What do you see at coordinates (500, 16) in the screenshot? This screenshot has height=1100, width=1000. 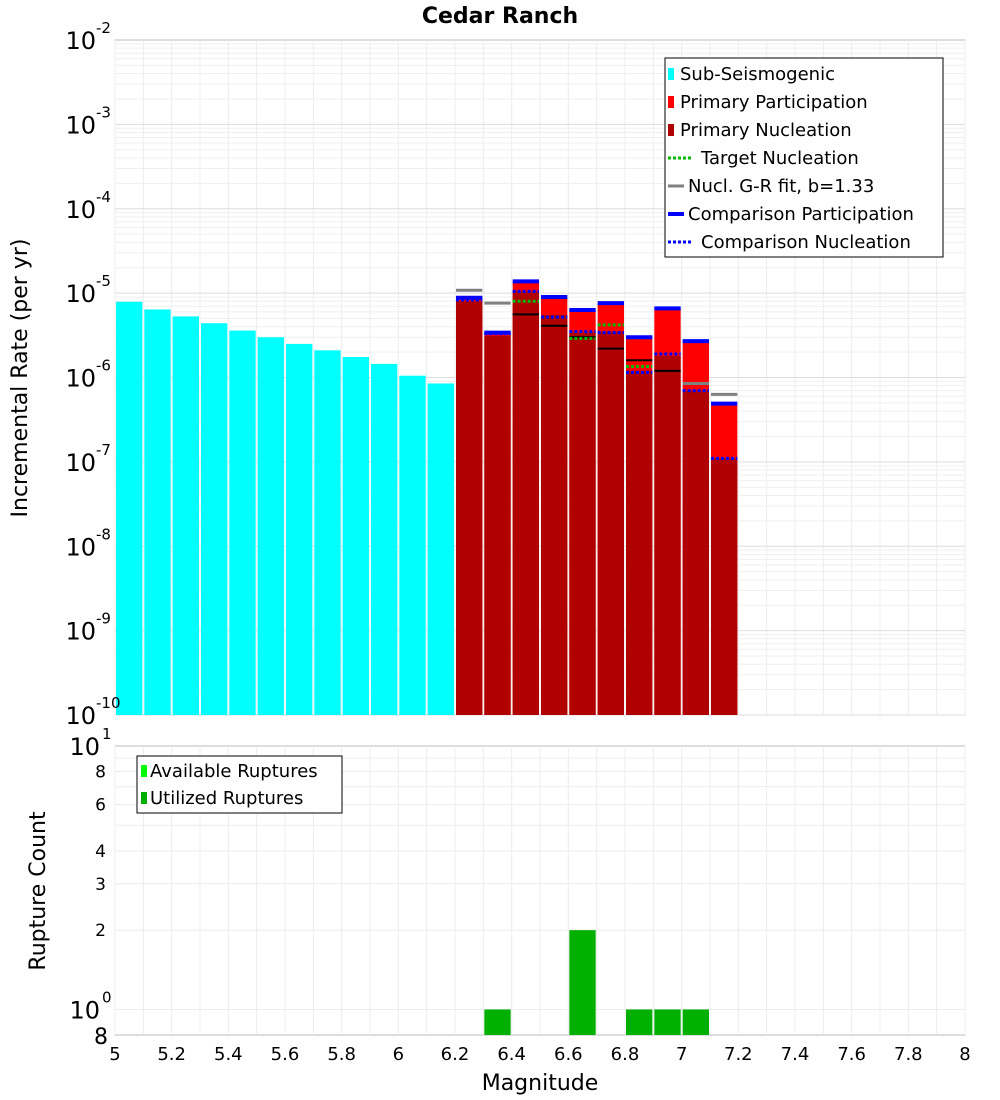 I see `chart-title: Cedar Ranch` at bounding box center [500, 16].